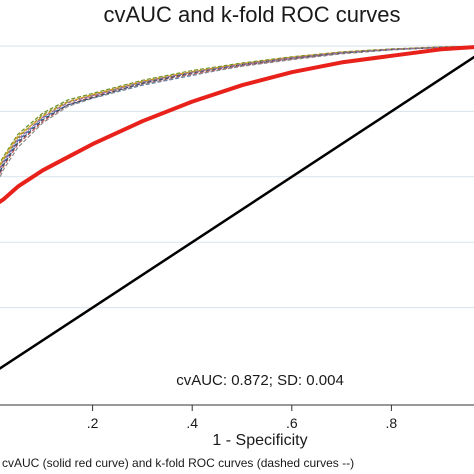 The image size is (474, 474). I want to click on cvauc-annotation: cvAUC: 0.872; SD: 0.004, so click(260, 380).